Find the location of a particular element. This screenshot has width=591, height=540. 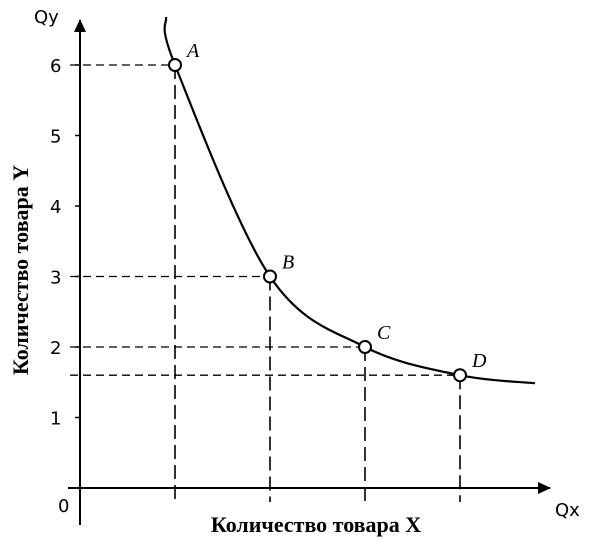

point-marker-D is located at coordinates (460, 375).